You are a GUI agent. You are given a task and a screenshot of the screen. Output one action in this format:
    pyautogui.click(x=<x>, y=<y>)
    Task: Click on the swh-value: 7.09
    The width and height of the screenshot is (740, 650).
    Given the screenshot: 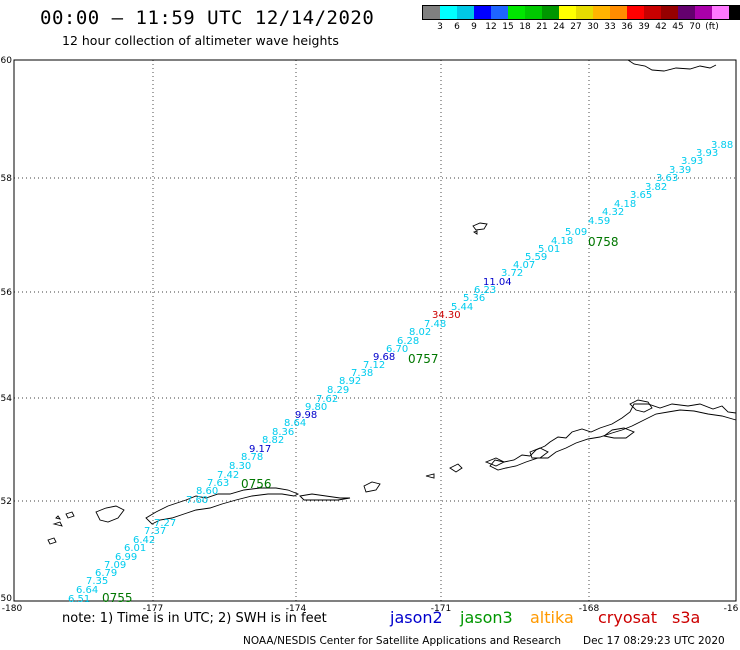 What is the action you would take?
    pyautogui.click(x=115, y=565)
    